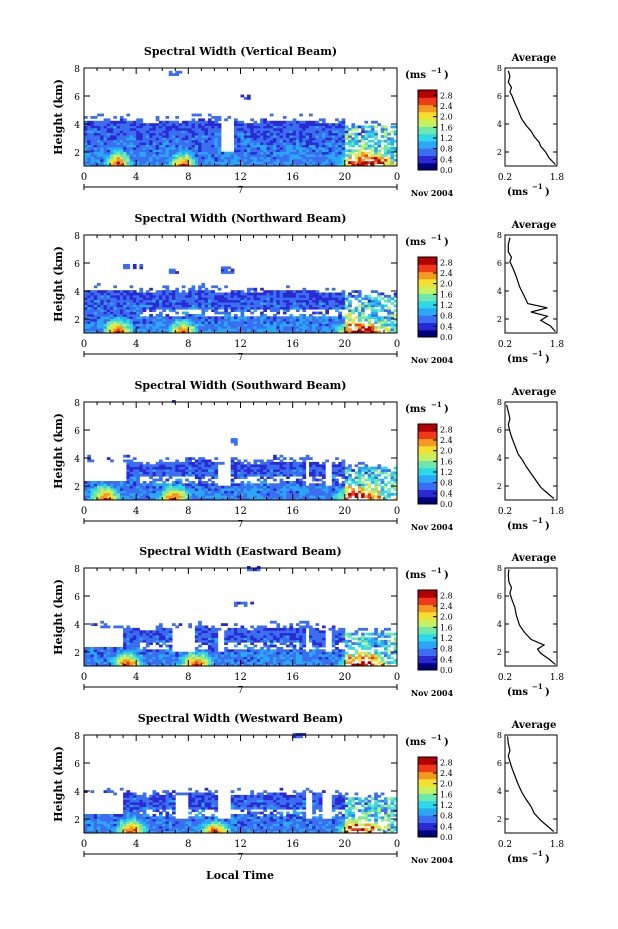 This screenshot has height=929, width=618. Describe the element at coordinates (446, 262) in the screenshot. I see `colorbar-tick-label: 2.8` at that location.